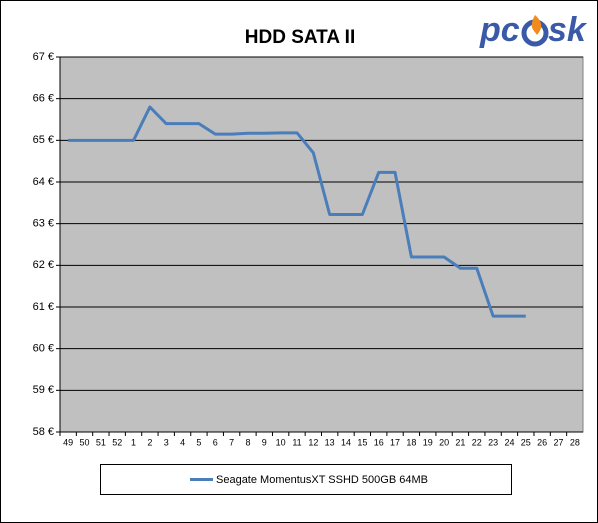 The height and width of the screenshot is (523, 598). Describe the element at coordinates (296, 442) in the screenshot. I see `x-tick-label: 11` at that location.